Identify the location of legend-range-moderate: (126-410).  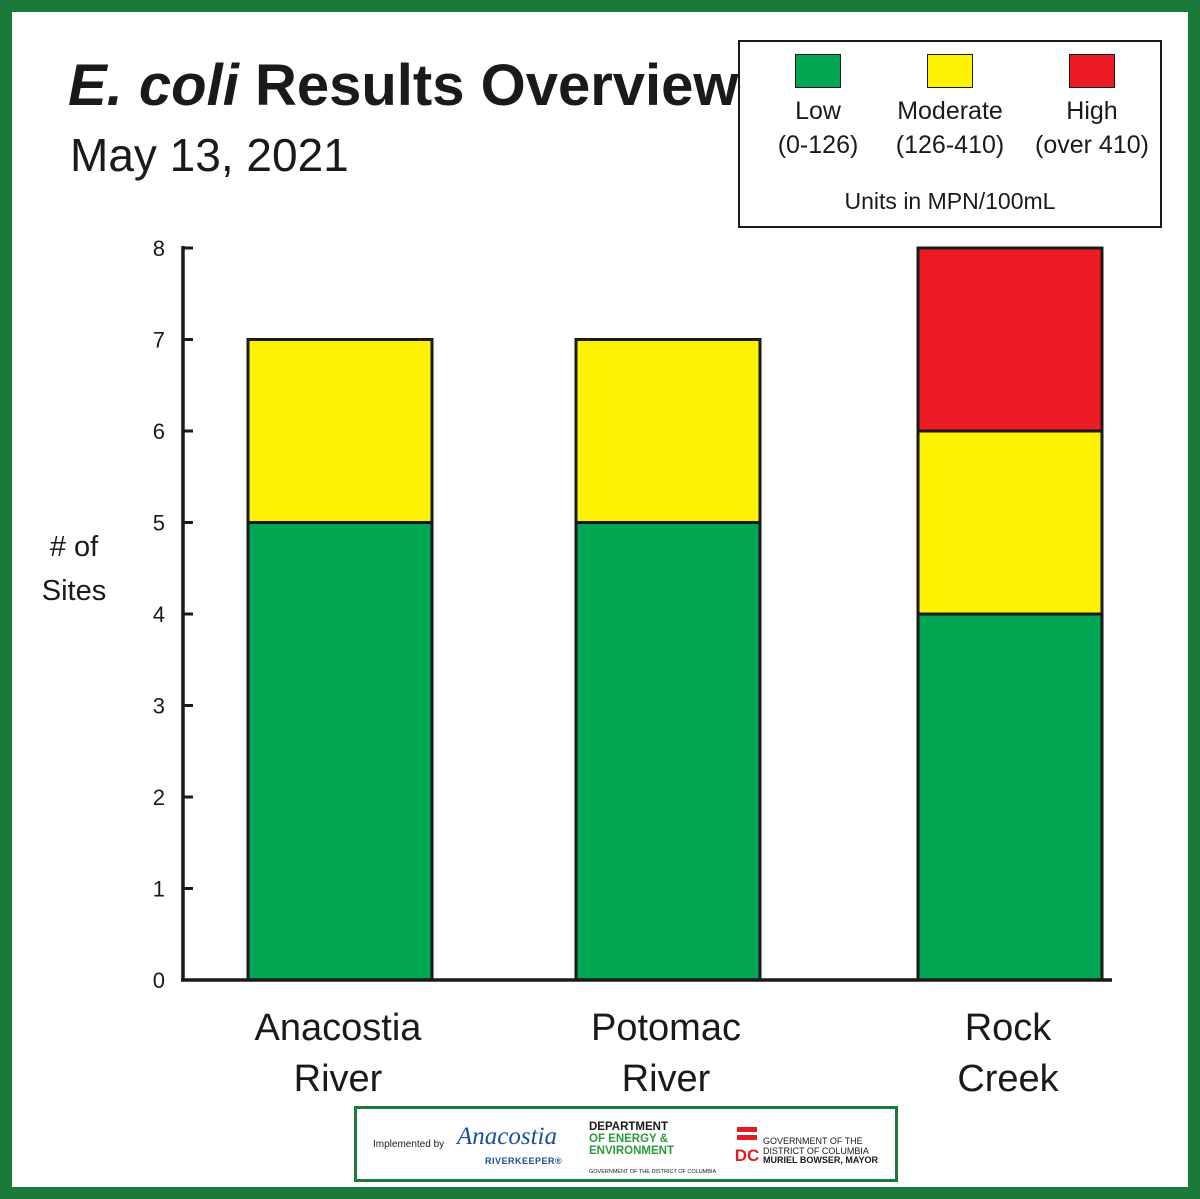
(950, 145).